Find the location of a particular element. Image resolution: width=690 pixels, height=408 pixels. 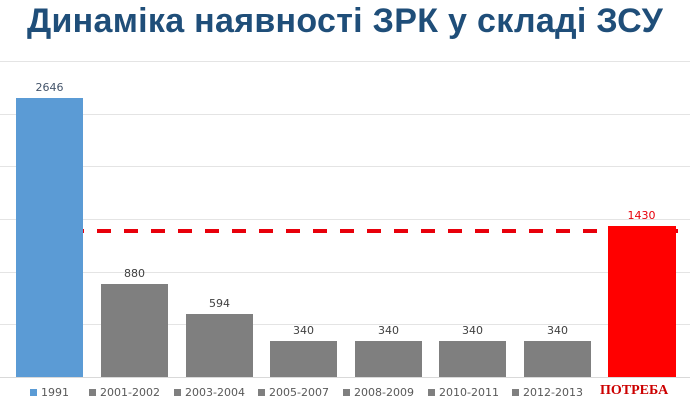

bar-2005-2007 is located at coordinates (303, 359).